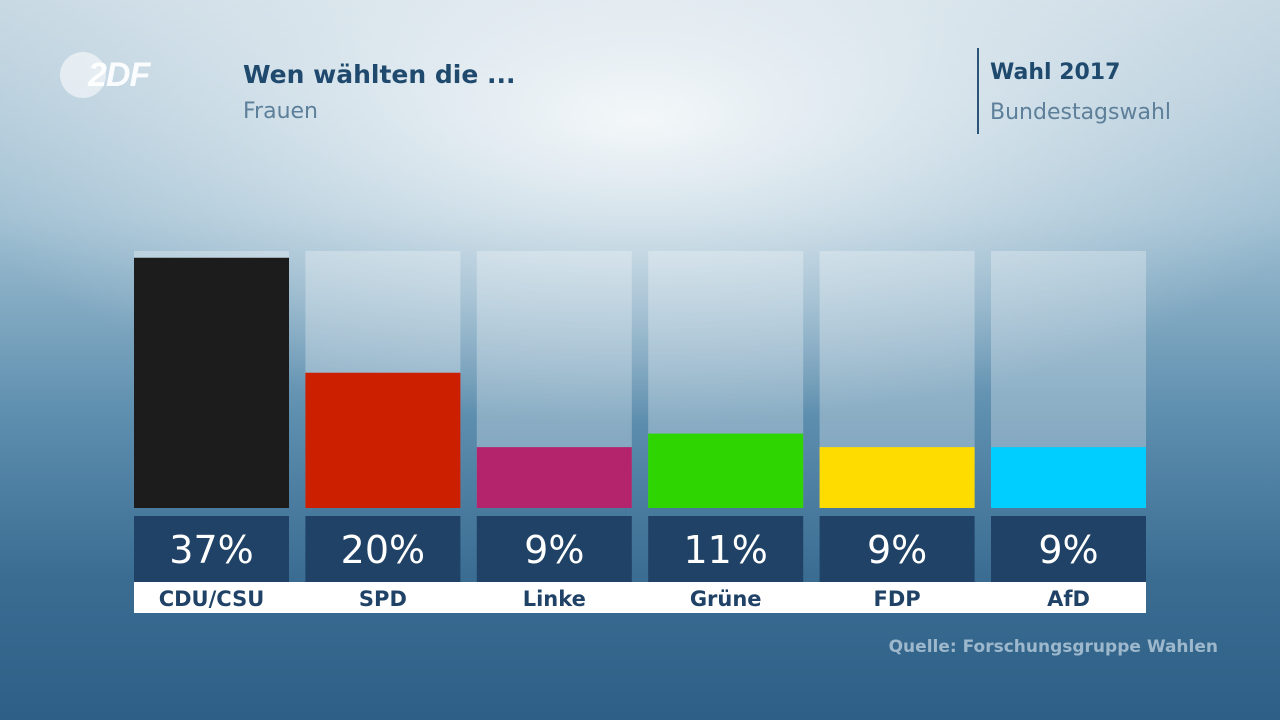  What do you see at coordinates (212, 599) in the screenshot?
I see `category-label: CDU/CSU` at bounding box center [212, 599].